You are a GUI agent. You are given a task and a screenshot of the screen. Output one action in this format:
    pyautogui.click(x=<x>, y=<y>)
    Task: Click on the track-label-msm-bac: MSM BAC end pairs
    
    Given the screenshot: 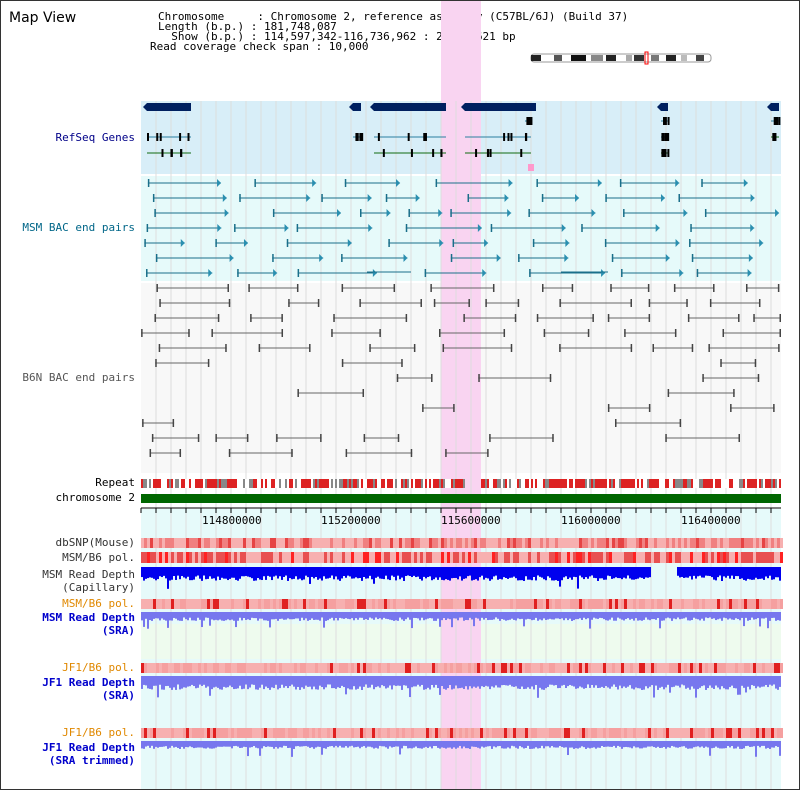 What is the action you would take?
    pyautogui.click(x=78, y=227)
    